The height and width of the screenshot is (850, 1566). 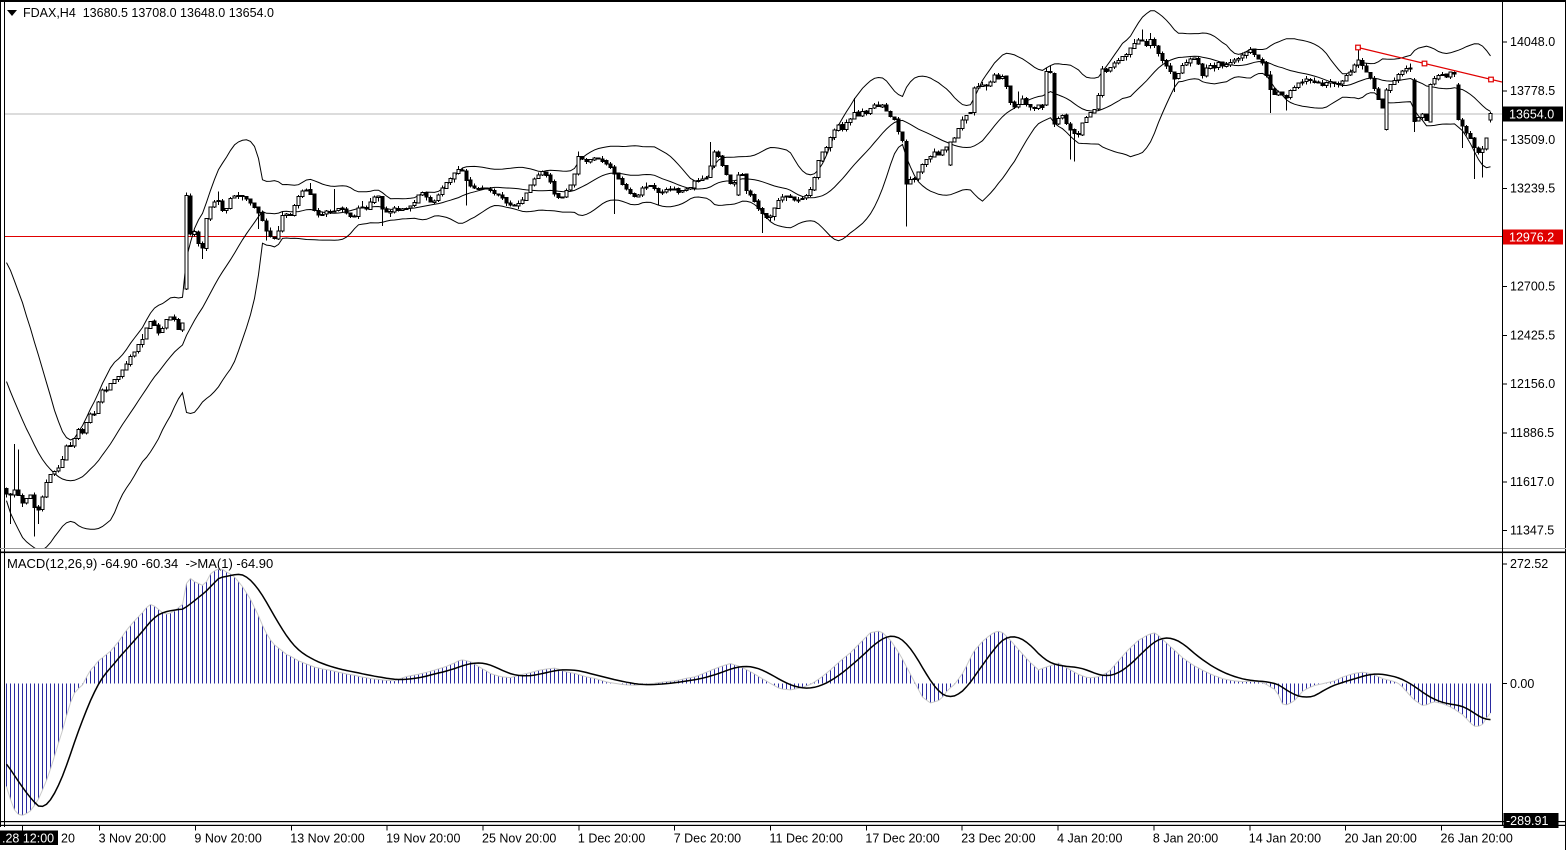 I want to click on svg-text: 1 Dec 20:00, so click(x=611, y=839).